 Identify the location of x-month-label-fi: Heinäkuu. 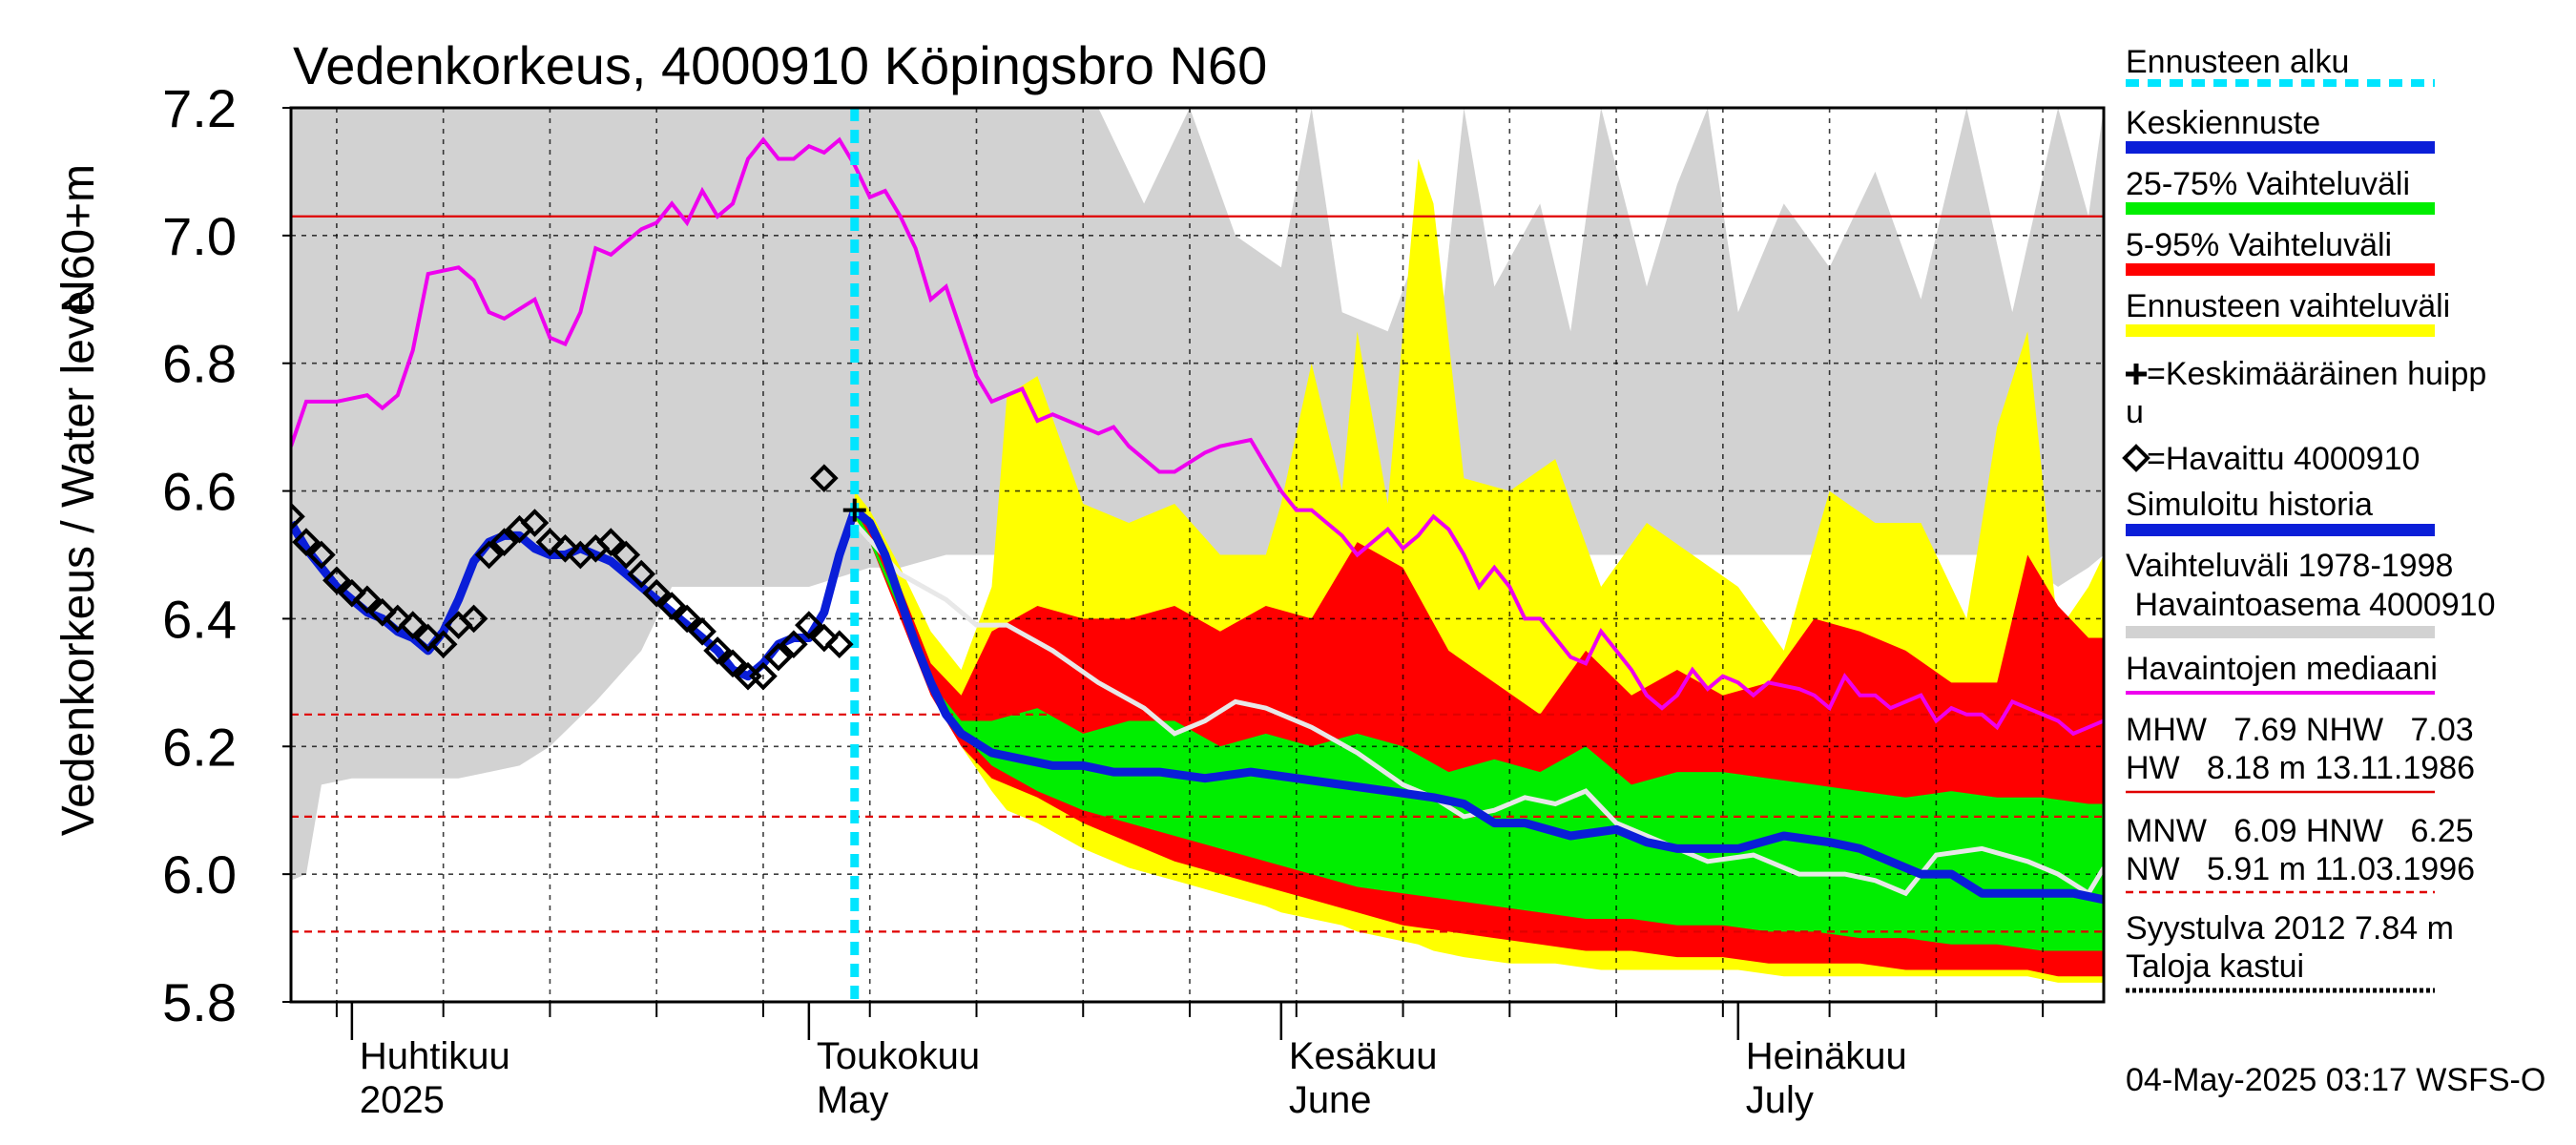
(1826, 1056).